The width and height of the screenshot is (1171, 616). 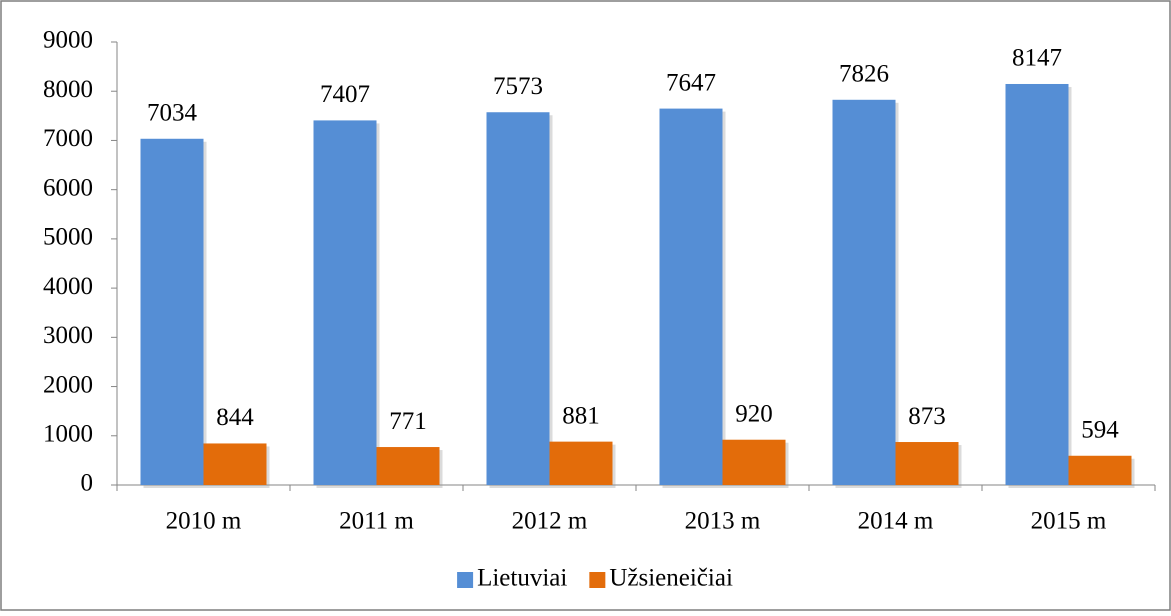 What do you see at coordinates (1037, 58) in the screenshot?
I see `data-label: 8147` at bounding box center [1037, 58].